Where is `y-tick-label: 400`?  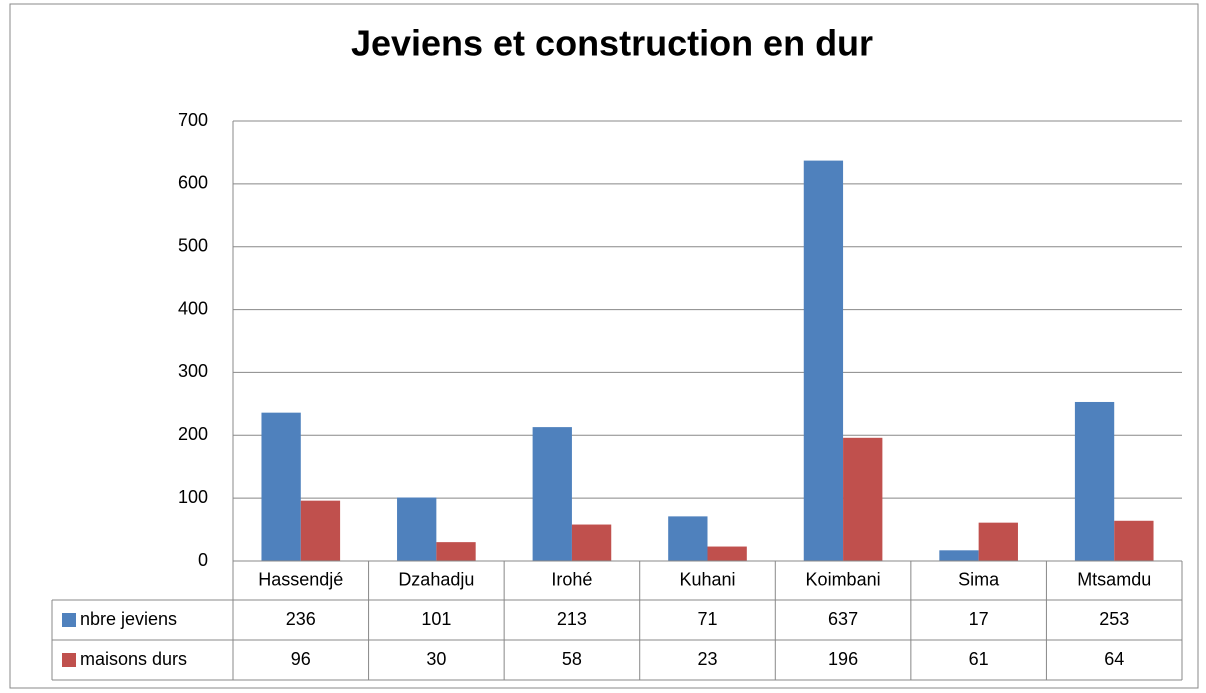
y-tick-label: 400 is located at coordinates (193, 308).